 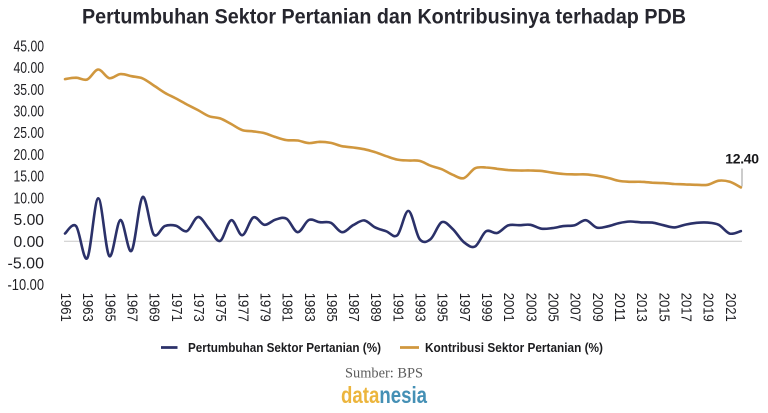 I want to click on svg-text: 1969, so click(x=154, y=307).